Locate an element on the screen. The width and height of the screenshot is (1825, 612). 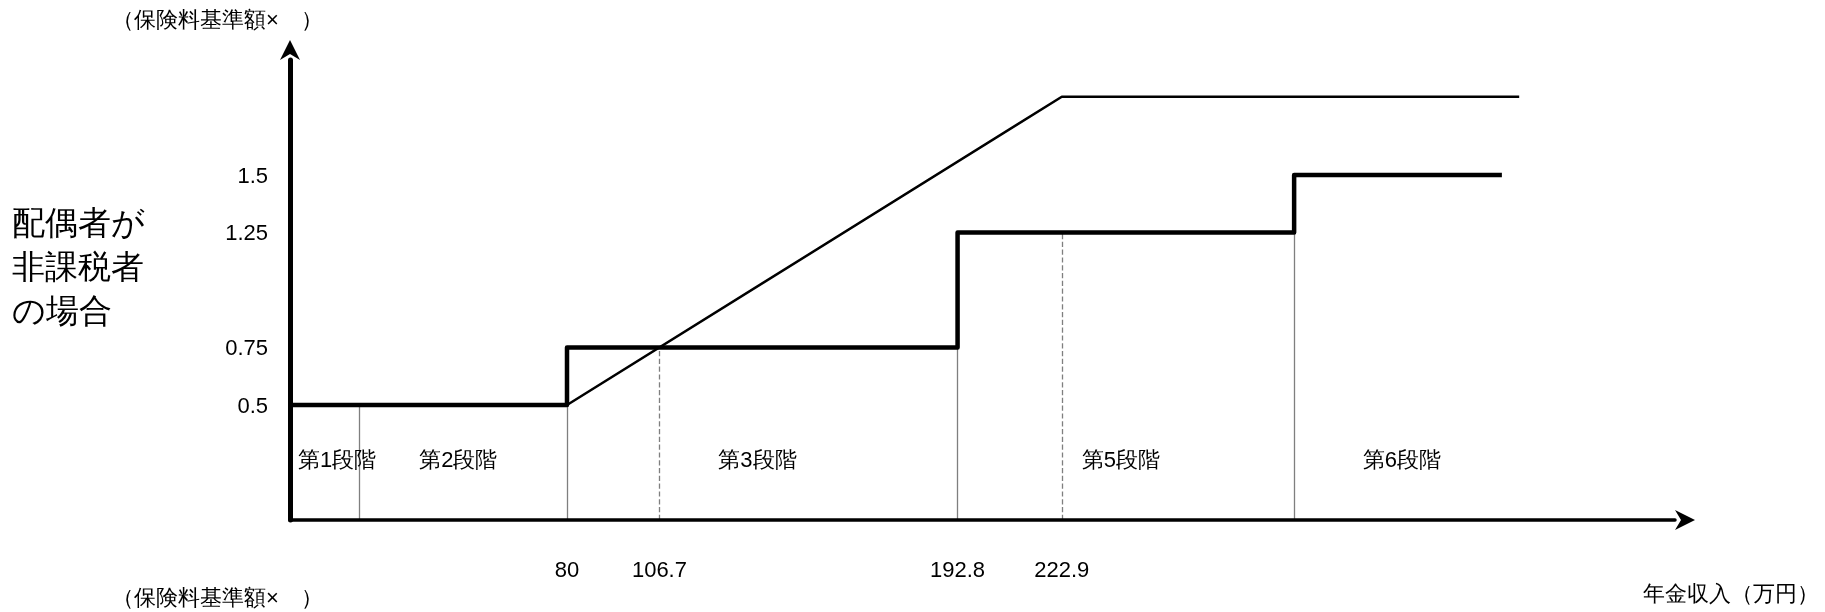
annotation: 第3段階 is located at coordinates (757, 459).